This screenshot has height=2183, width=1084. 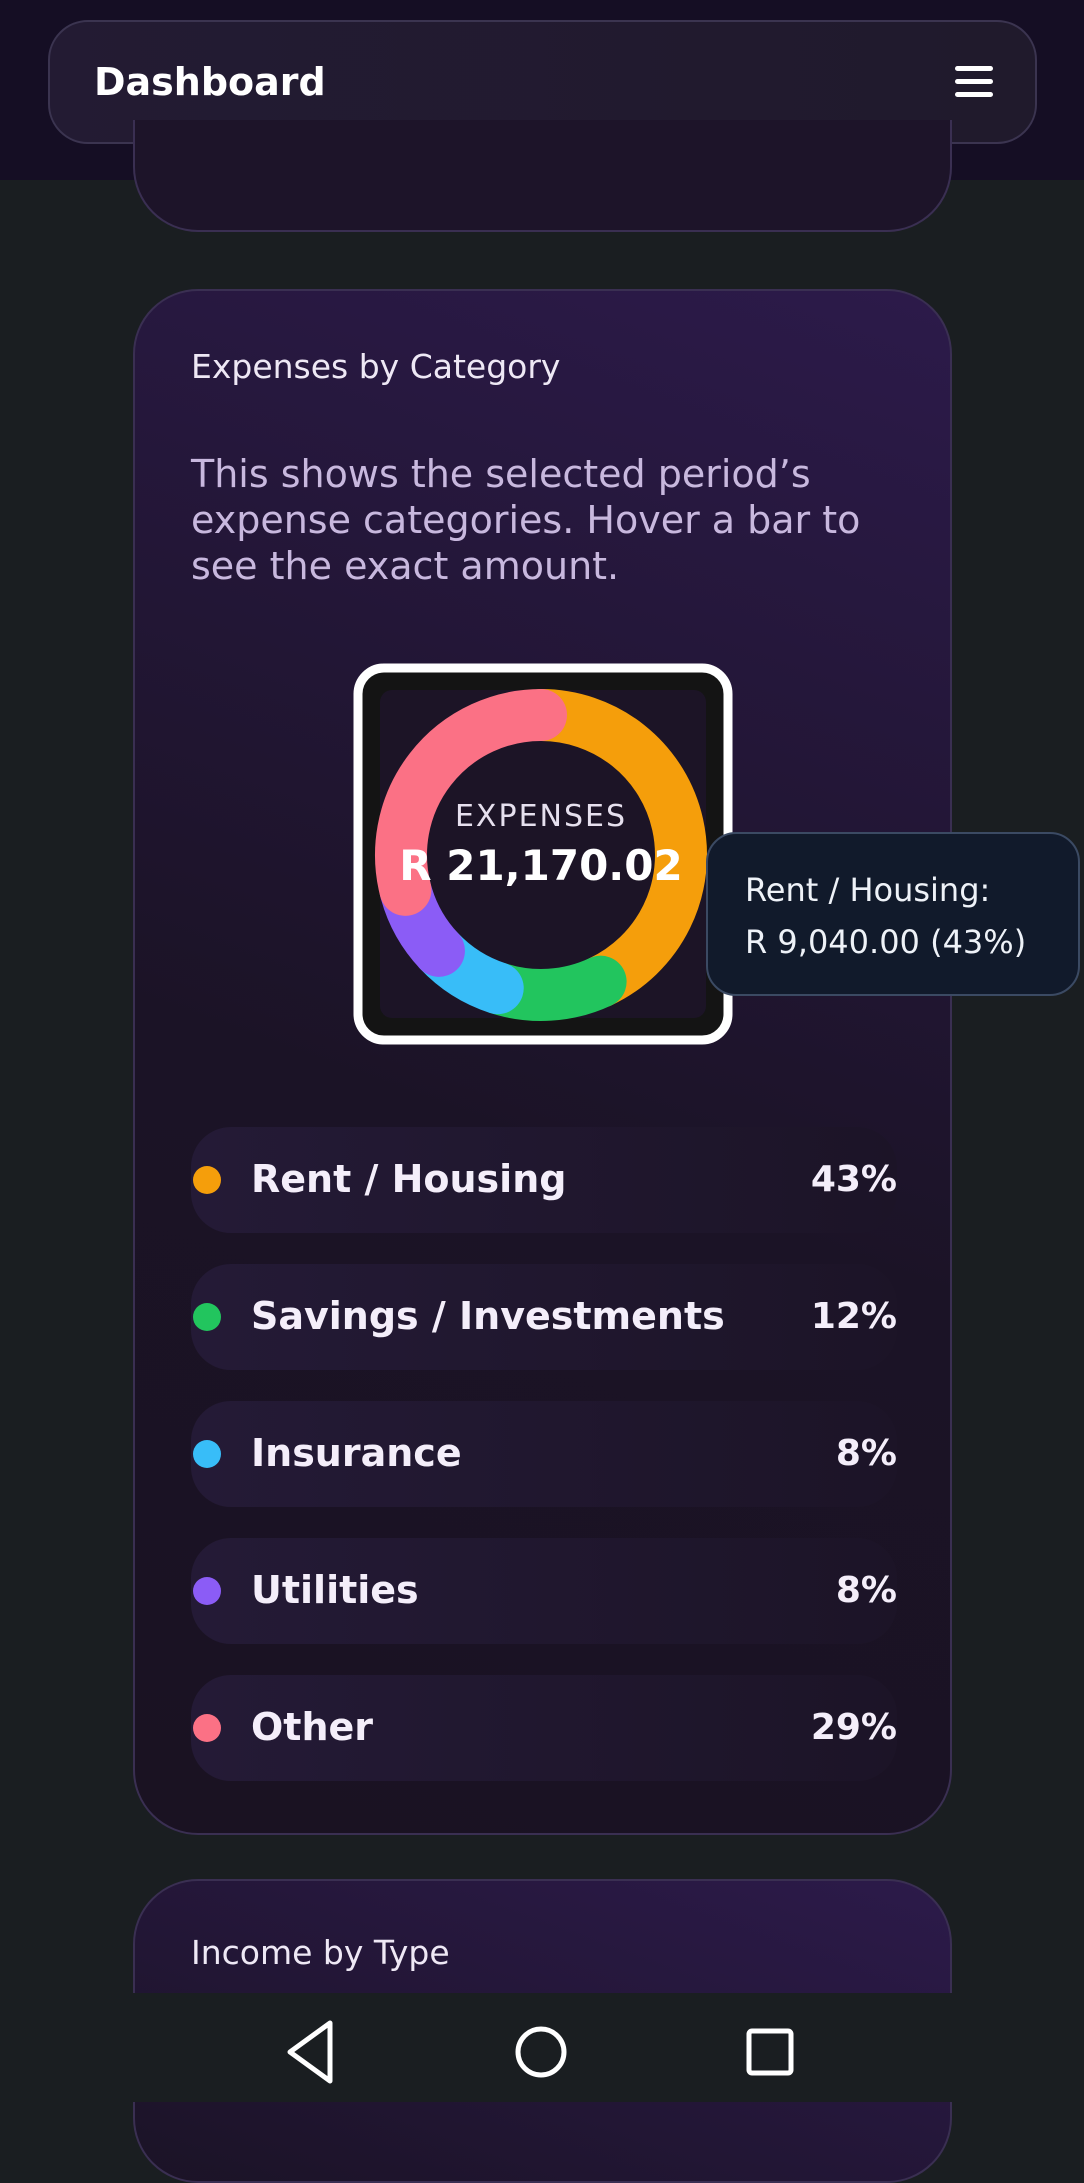 I want to click on center-value: R 21,170.02, so click(x=540, y=865).